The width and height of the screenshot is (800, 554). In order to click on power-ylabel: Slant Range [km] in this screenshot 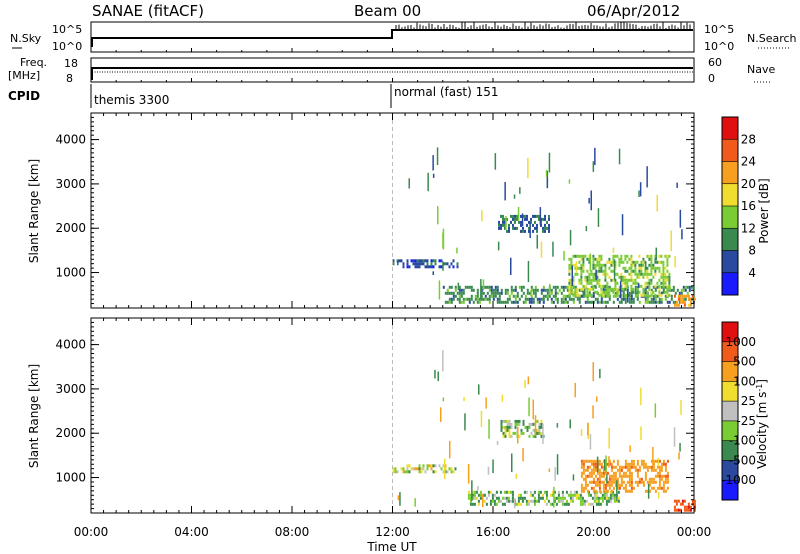, I will do `click(34, 211)`.